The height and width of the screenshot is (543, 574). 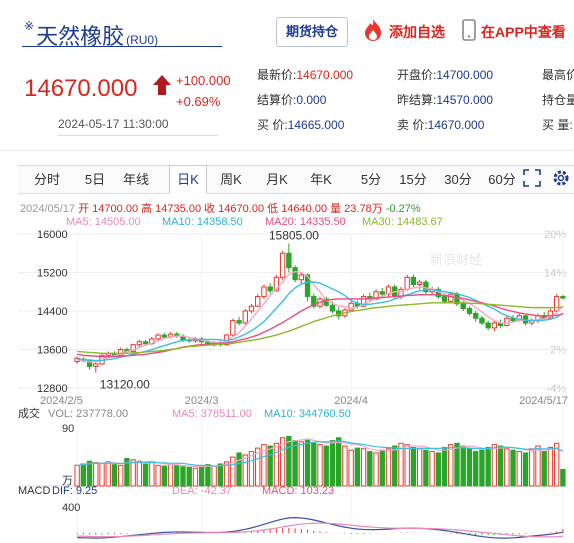 I want to click on quote-field-value: 14700.000, so click(x=465, y=75).